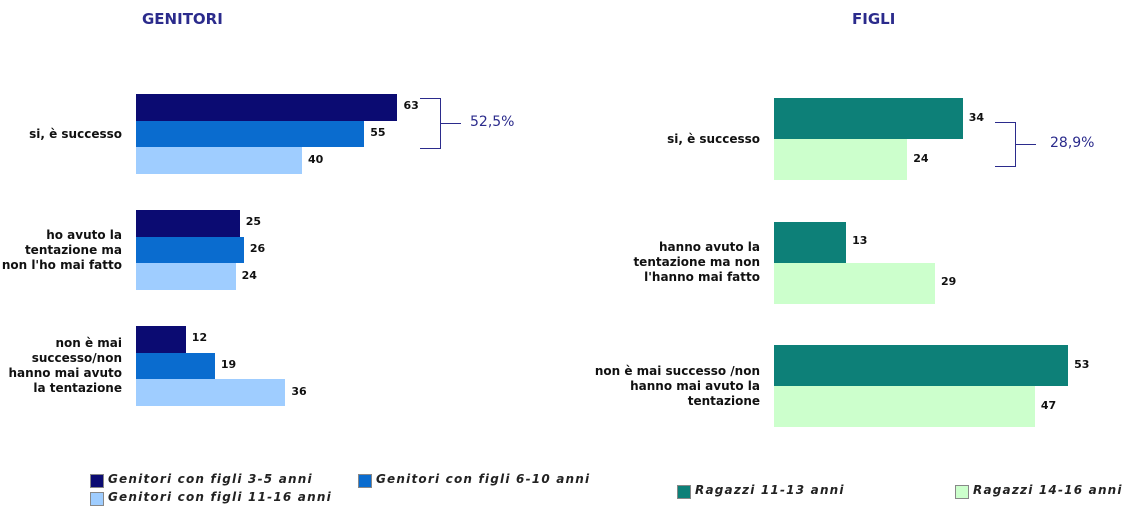 This screenshot has width=1129, height=506. What do you see at coordinates (411, 106) in the screenshot?
I see `value-label: 63` at bounding box center [411, 106].